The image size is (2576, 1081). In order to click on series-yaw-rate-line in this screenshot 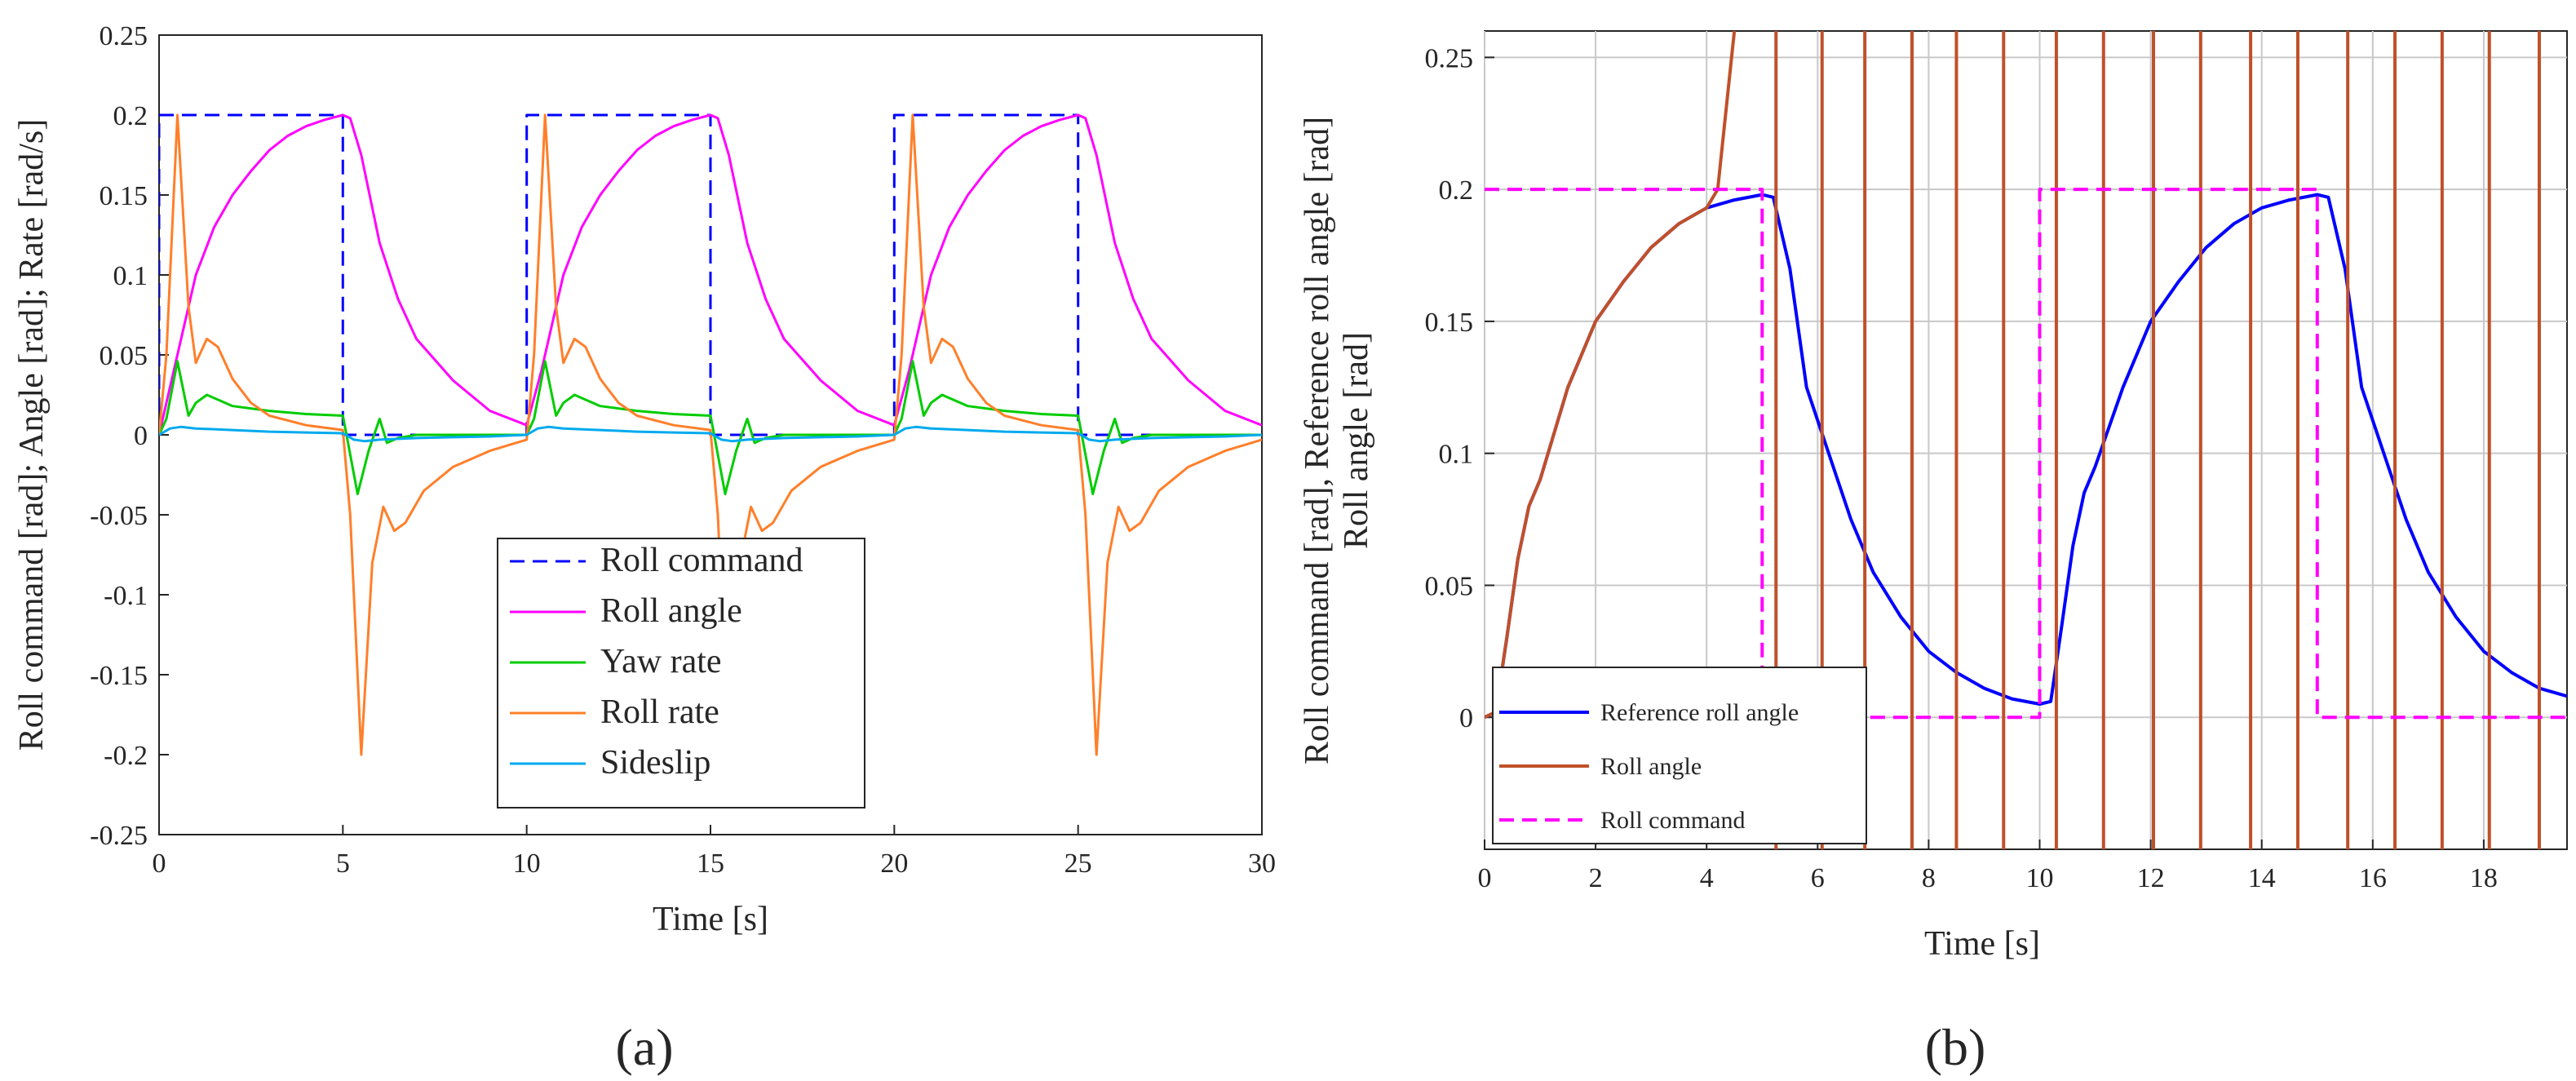, I will do `click(710, 427)`.